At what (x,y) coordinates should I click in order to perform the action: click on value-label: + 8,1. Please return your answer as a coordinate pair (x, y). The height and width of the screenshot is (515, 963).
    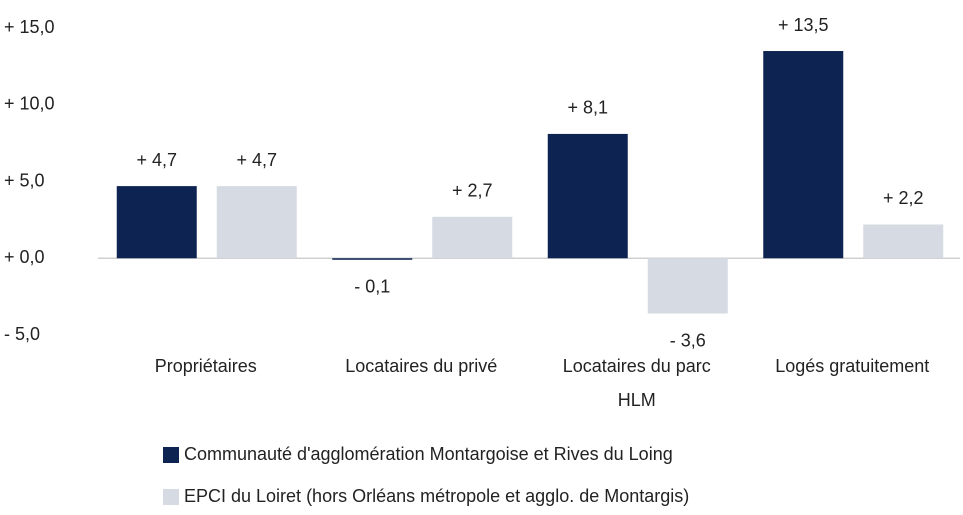
    Looking at the image, I should click on (587, 108).